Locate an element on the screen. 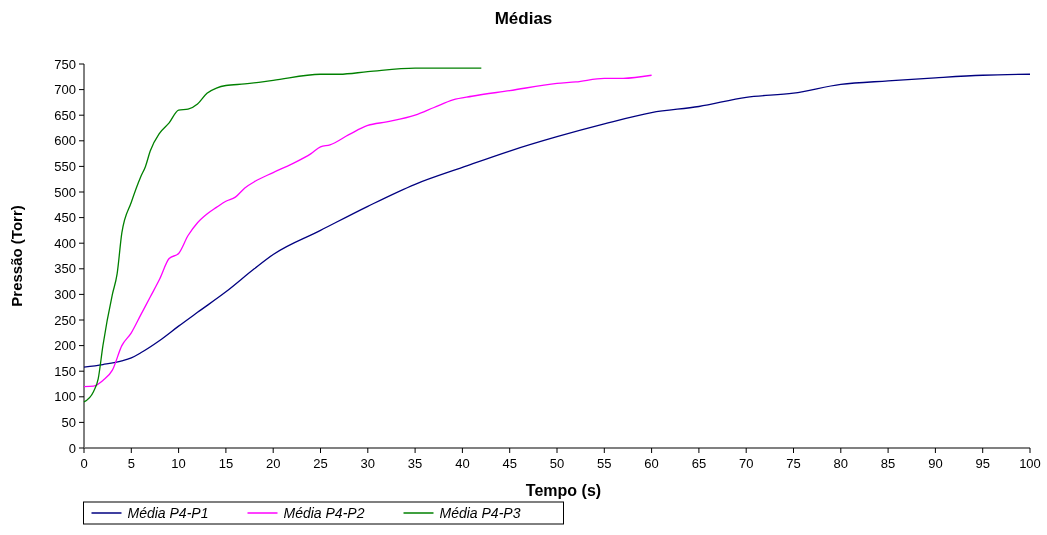 The height and width of the screenshot is (535, 1047). x-tick-label: 75 is located at coordinates (793, 463).